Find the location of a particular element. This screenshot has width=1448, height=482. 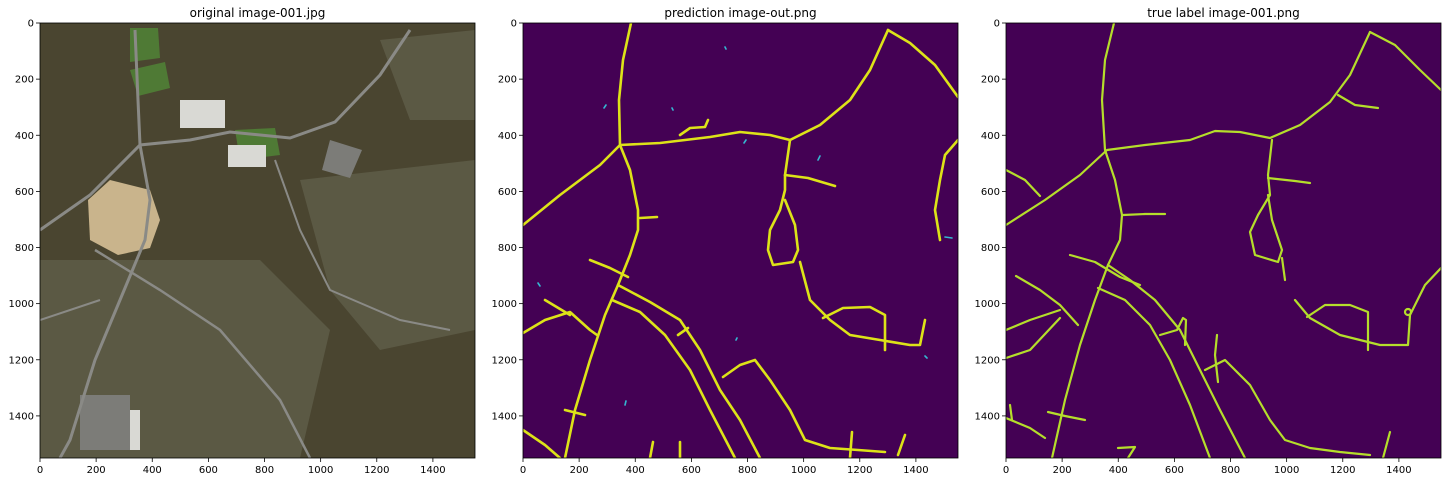

mall-parking is located at coordinates (105, 422).